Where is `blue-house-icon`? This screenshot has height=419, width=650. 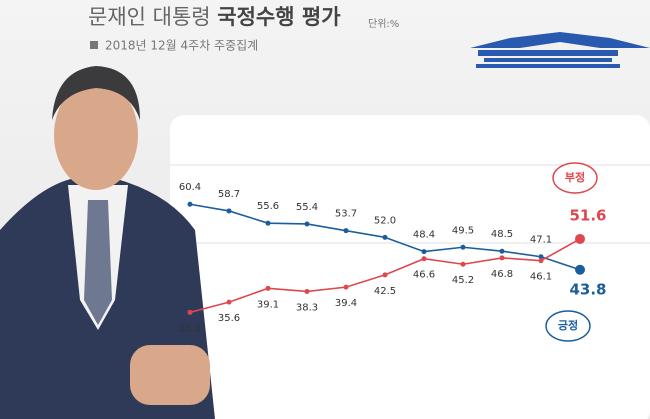 blue-house-icon is located at coordinates (560, 50).